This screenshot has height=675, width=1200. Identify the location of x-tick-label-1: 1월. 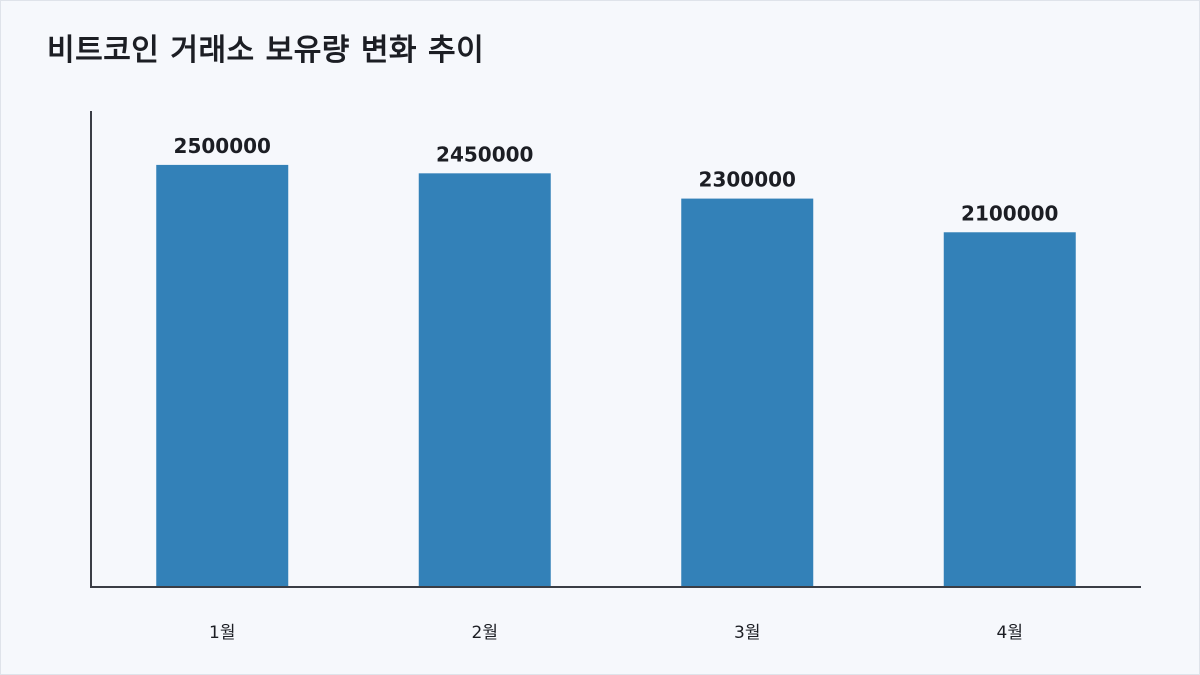
(222, 633).